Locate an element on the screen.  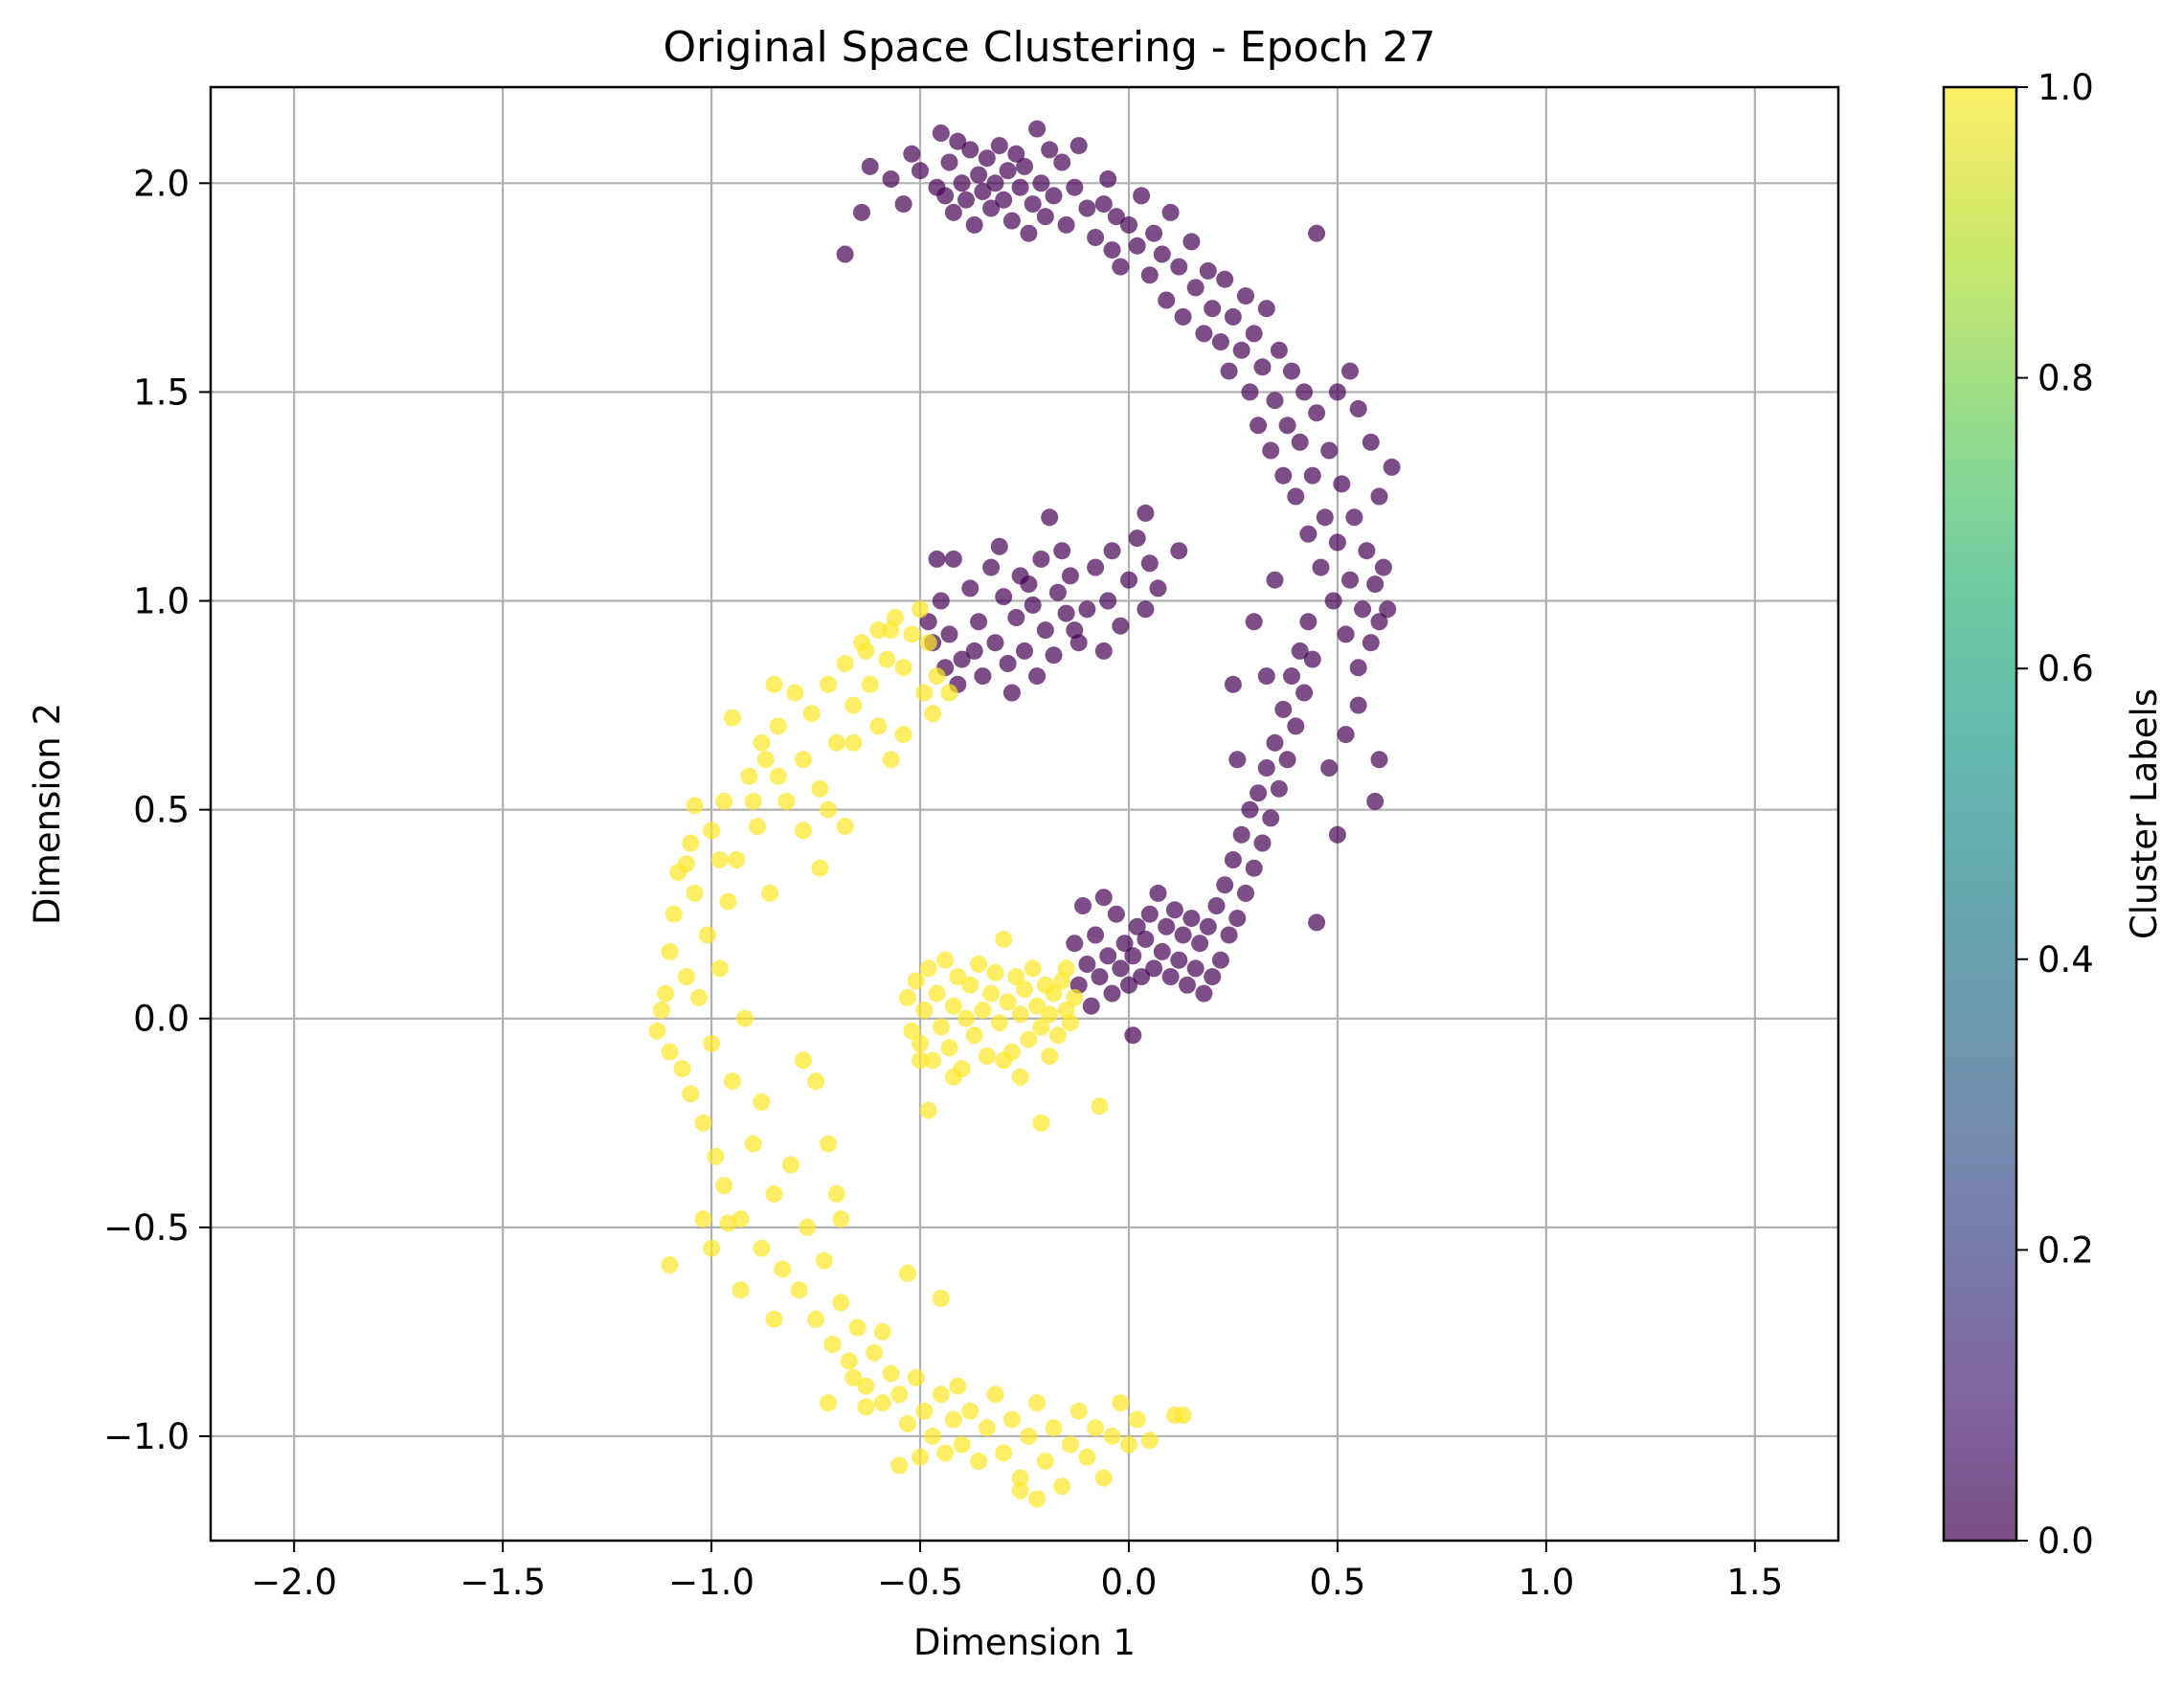
colorbar-ticks: 0.0 0.2 0.4 0.6 0.8 1.0 is located at coordinates (2055, 814).